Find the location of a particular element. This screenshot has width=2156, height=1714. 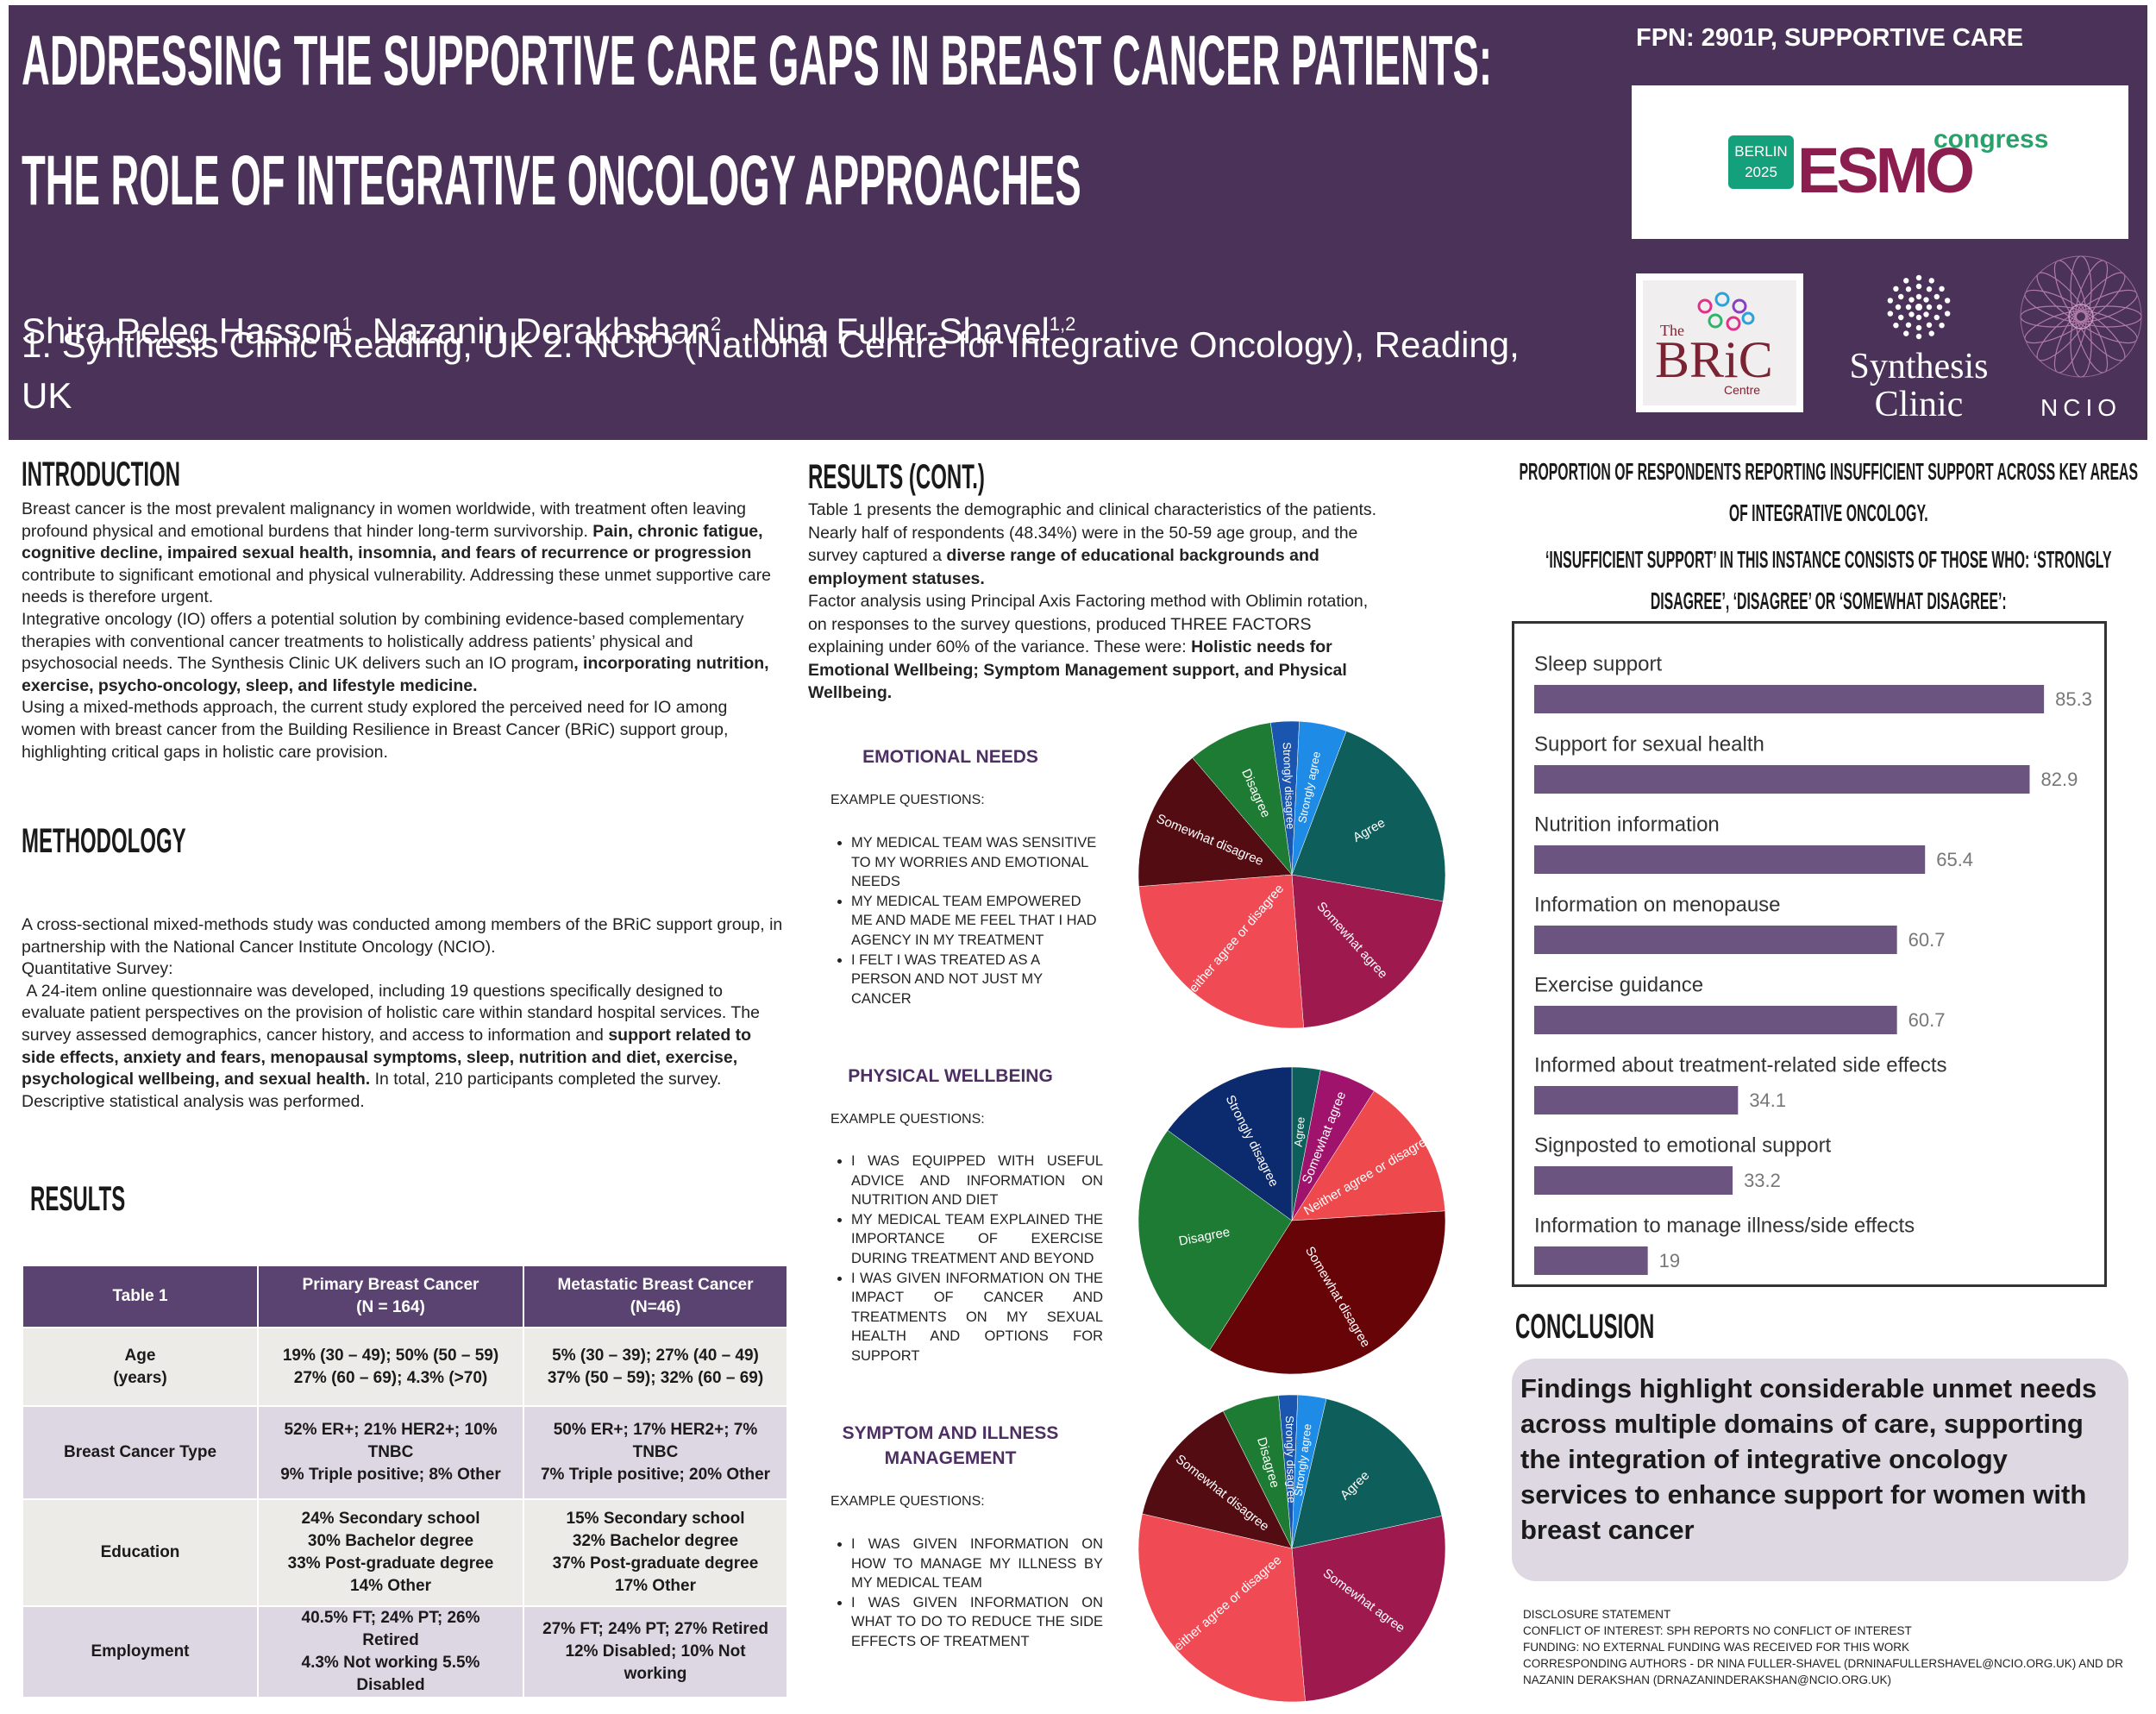

value-label: 85.3 is located at coordinates (2073, 699).